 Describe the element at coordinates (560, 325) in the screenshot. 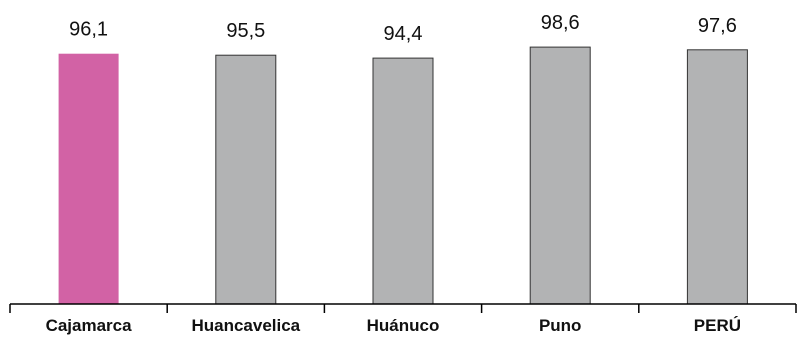

I see `category-label: Puno` at that location.